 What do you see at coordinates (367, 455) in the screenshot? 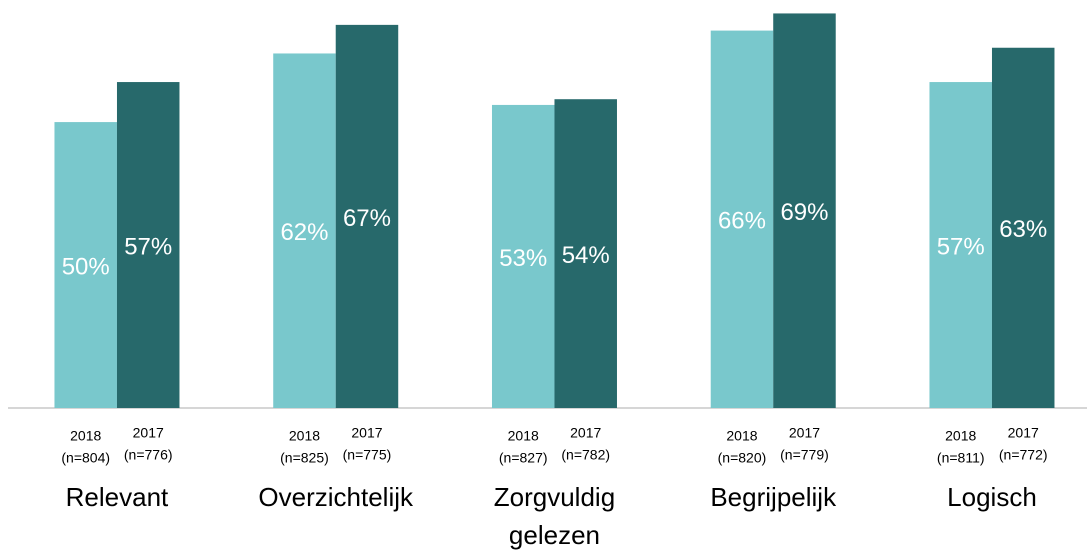
I see `sample-label: (n=775)` at bounding box center [367, 455].